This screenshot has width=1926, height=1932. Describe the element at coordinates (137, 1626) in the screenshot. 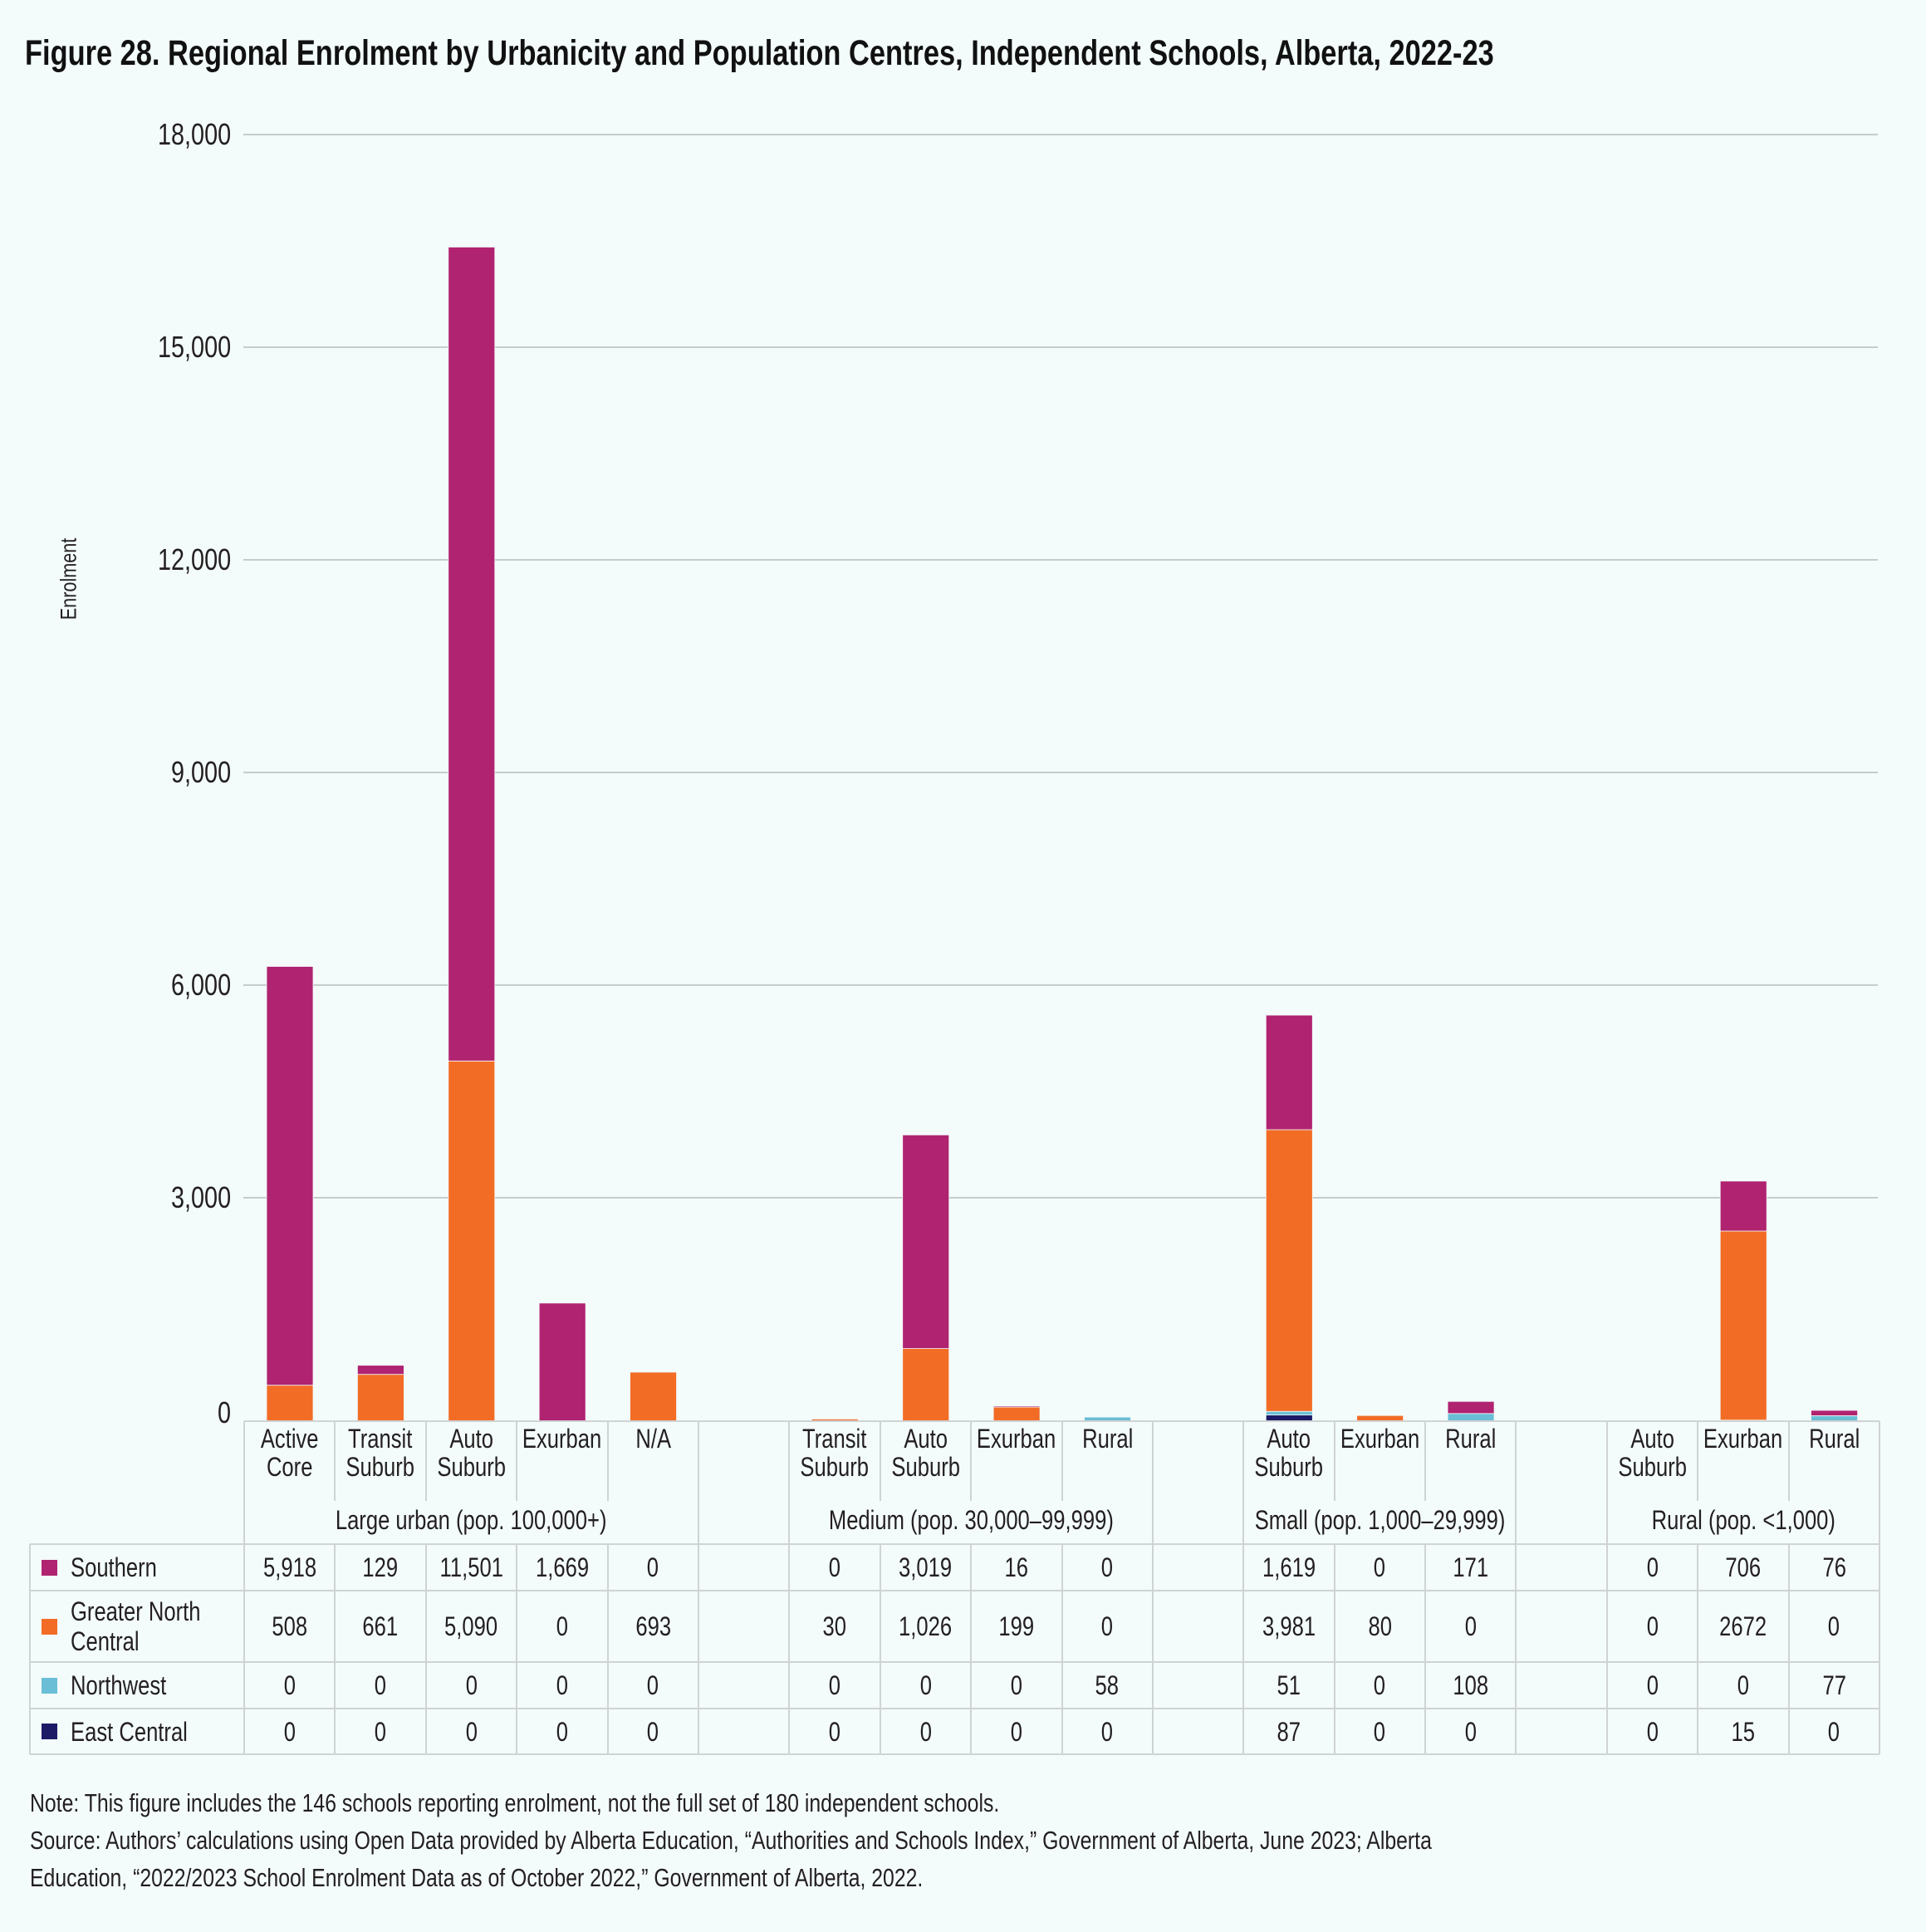

I see `legend-item: Greater North Central` at that location.